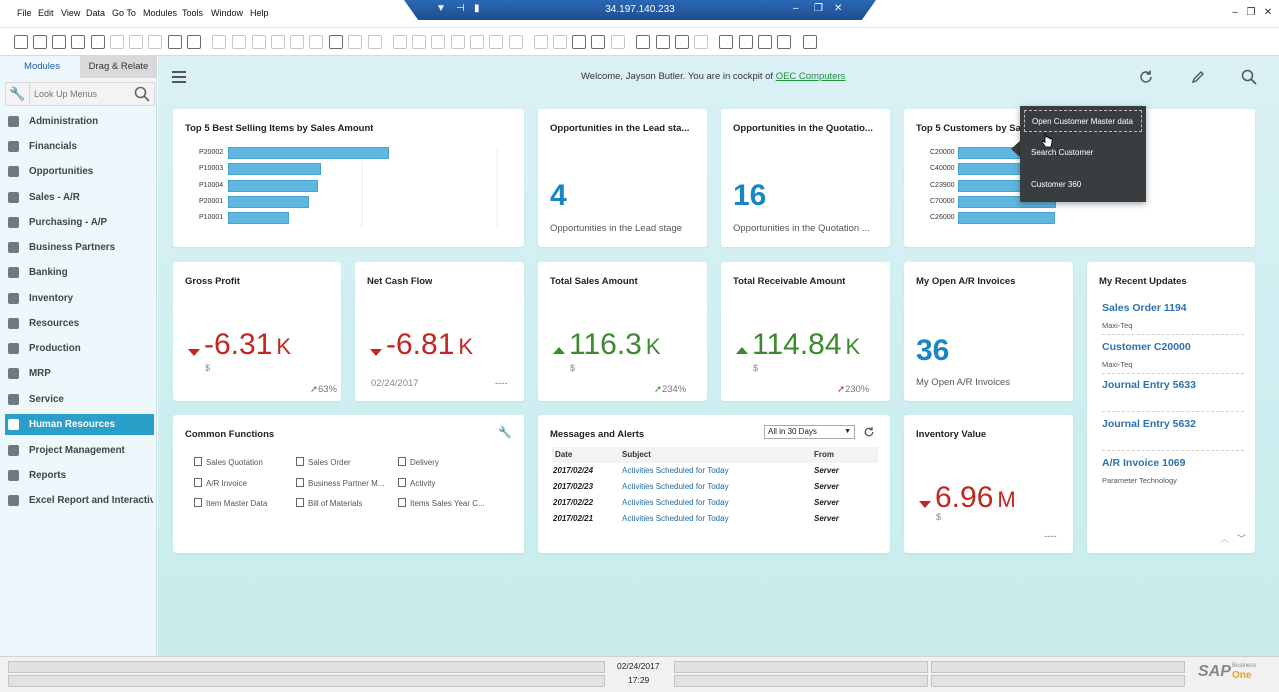 The width and height of the screenshot is (1279, 692). What do you see at coordinates (477, 42) in the screenshot?
I see `freight-icon` at bounding box center [477, 42].